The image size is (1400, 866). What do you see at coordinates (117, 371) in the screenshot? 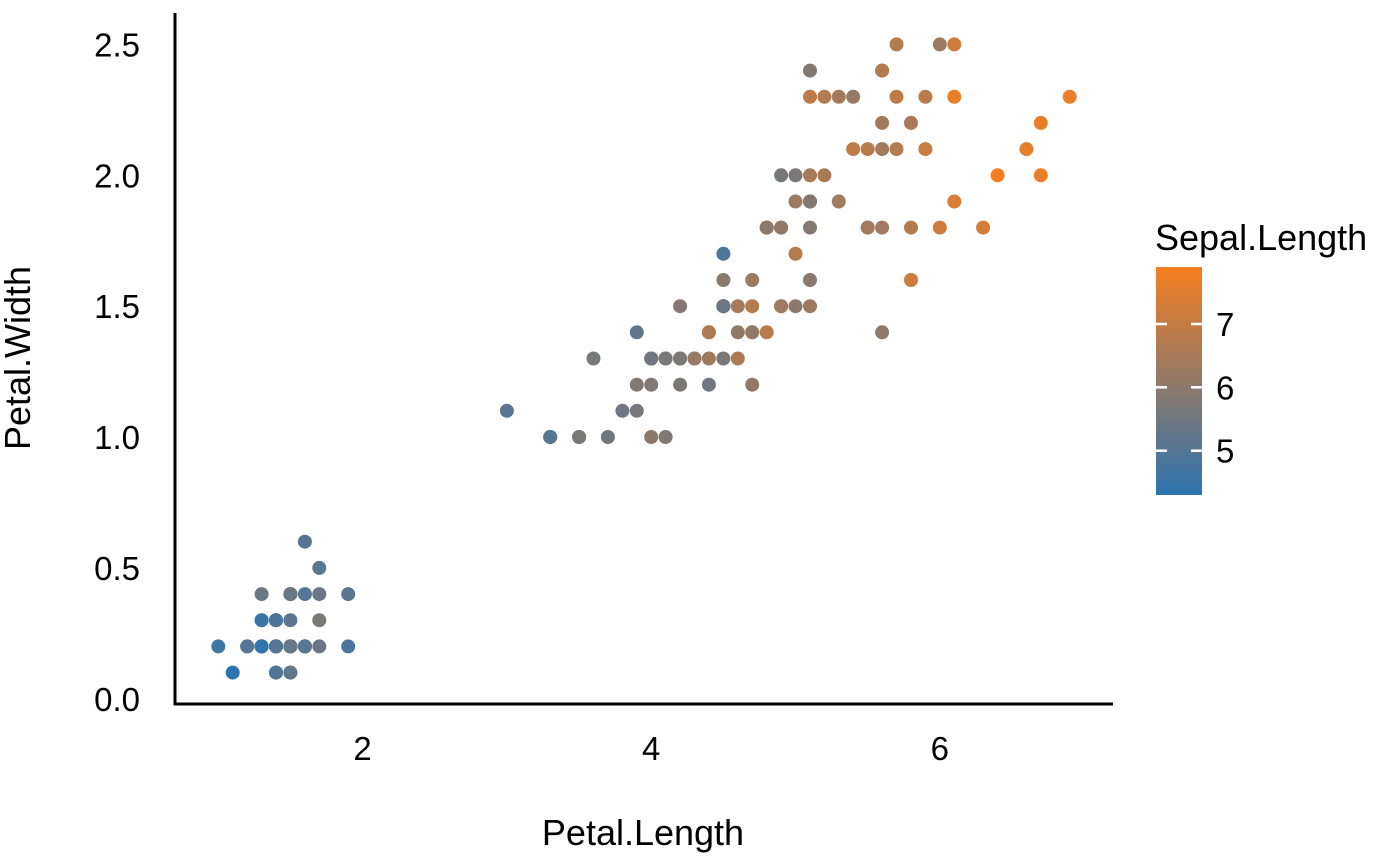
I see `y-axis-tick-labels: 0.0 0.5 1.0 1.5 2.0 2.5` at bounding box center [117, 371].